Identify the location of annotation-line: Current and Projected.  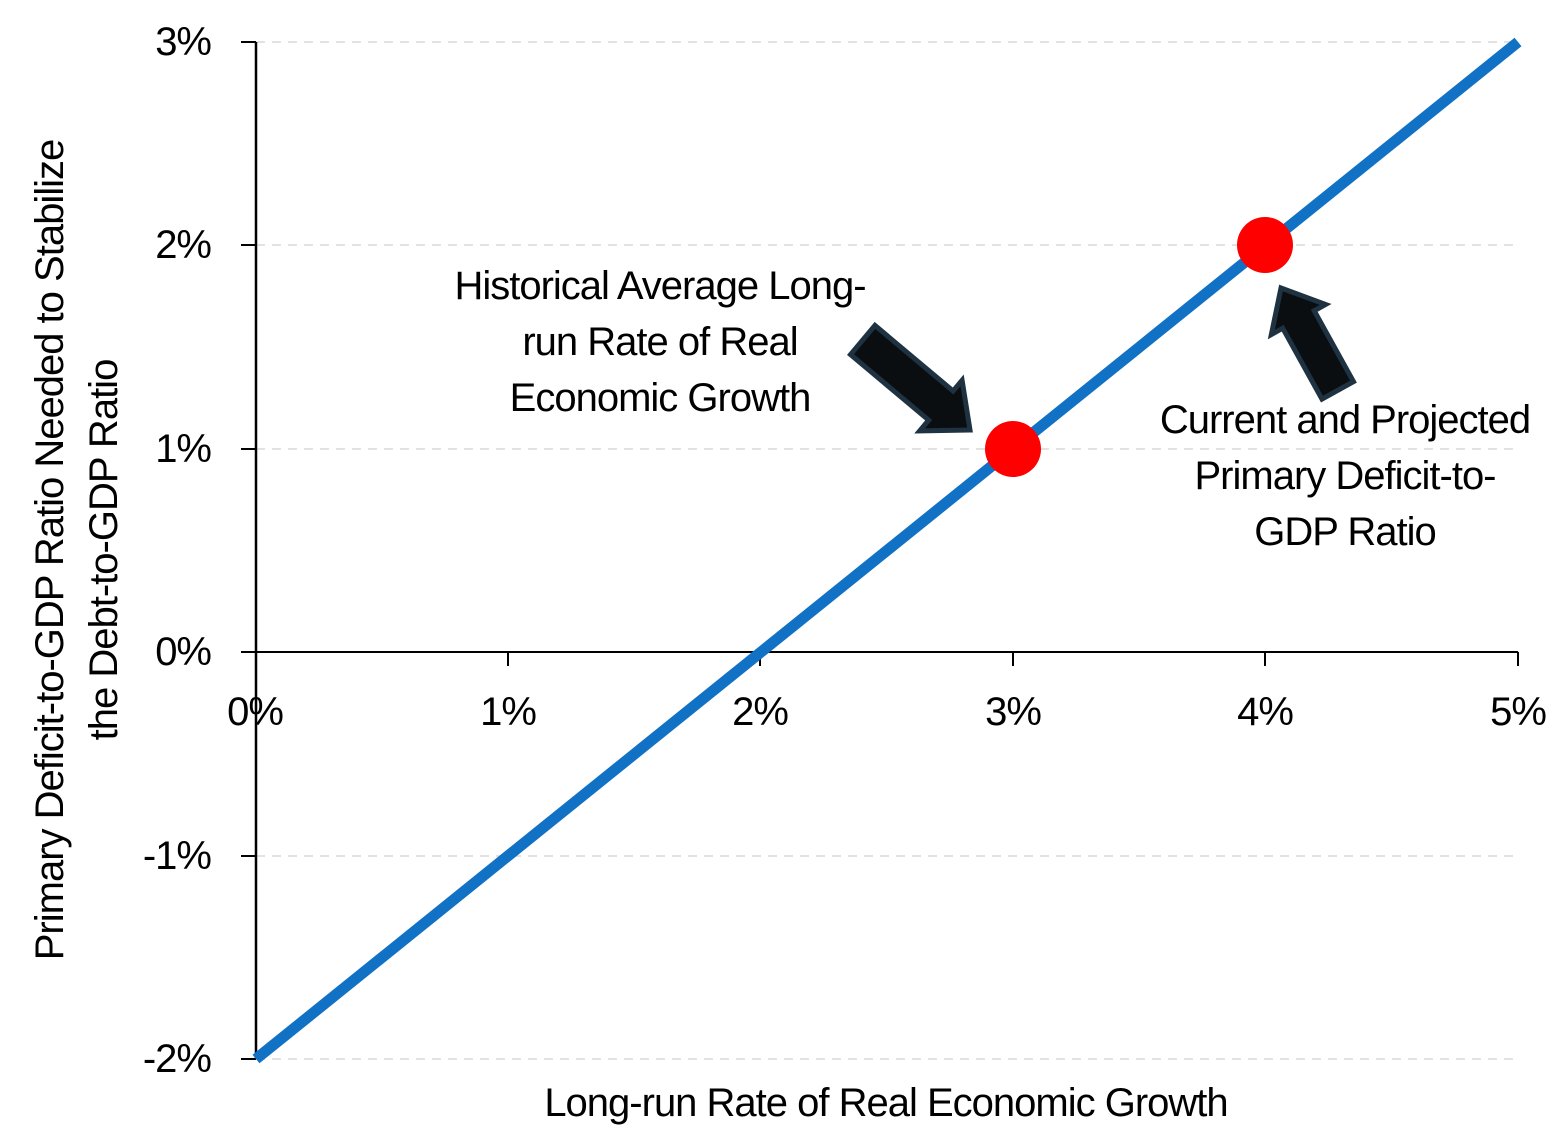
(1345, 420).